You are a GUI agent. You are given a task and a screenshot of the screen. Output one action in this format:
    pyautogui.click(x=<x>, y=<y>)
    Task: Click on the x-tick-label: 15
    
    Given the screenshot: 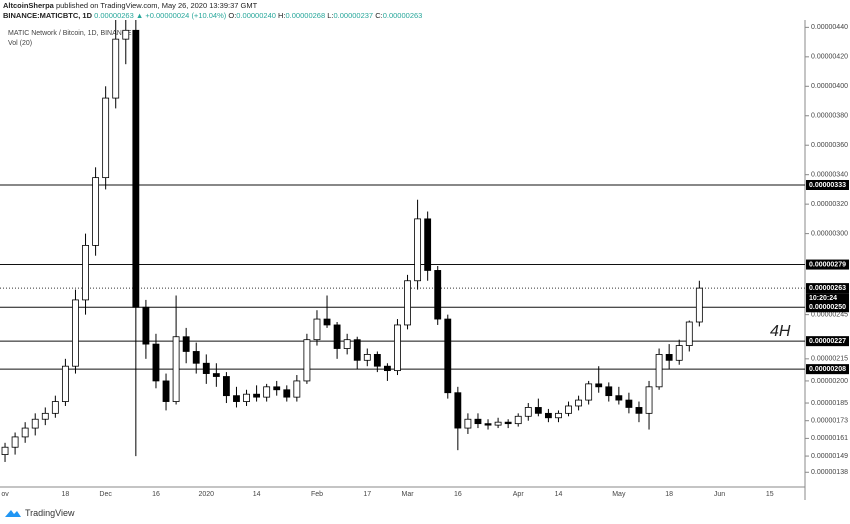 What is the action you would take?
    pyautogui.click(x=770, y=494)
    